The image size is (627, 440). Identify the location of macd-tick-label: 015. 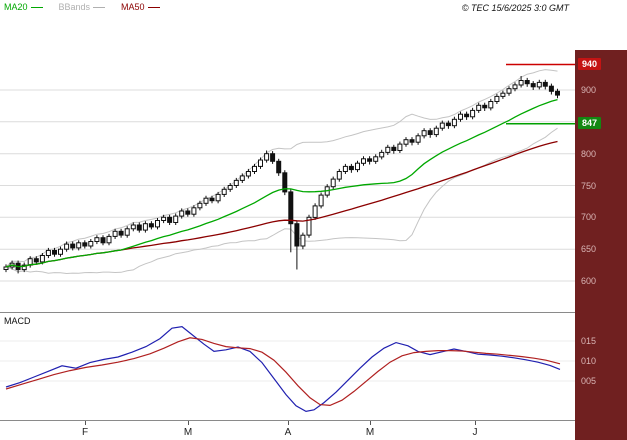
(589, 341).